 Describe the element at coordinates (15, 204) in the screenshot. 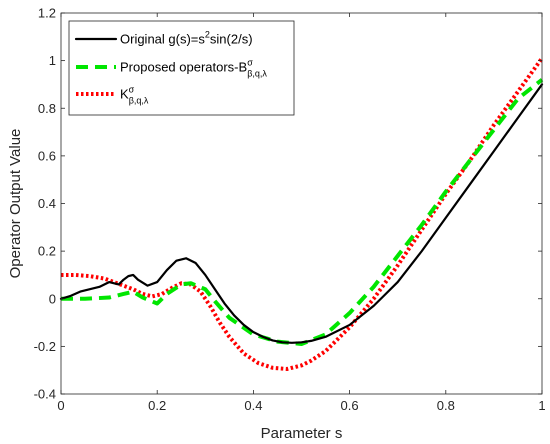

I see `y-axis-label: Operator Output Value` at that location.